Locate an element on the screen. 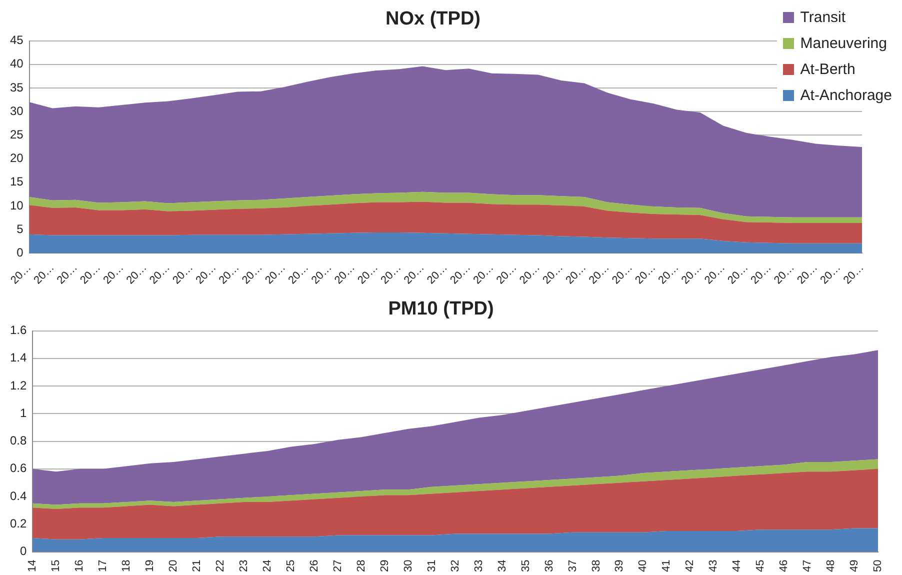 The height and width of the screenshot is (575, 902). y-tick-label: 25 is located at coordinates (17, 135).